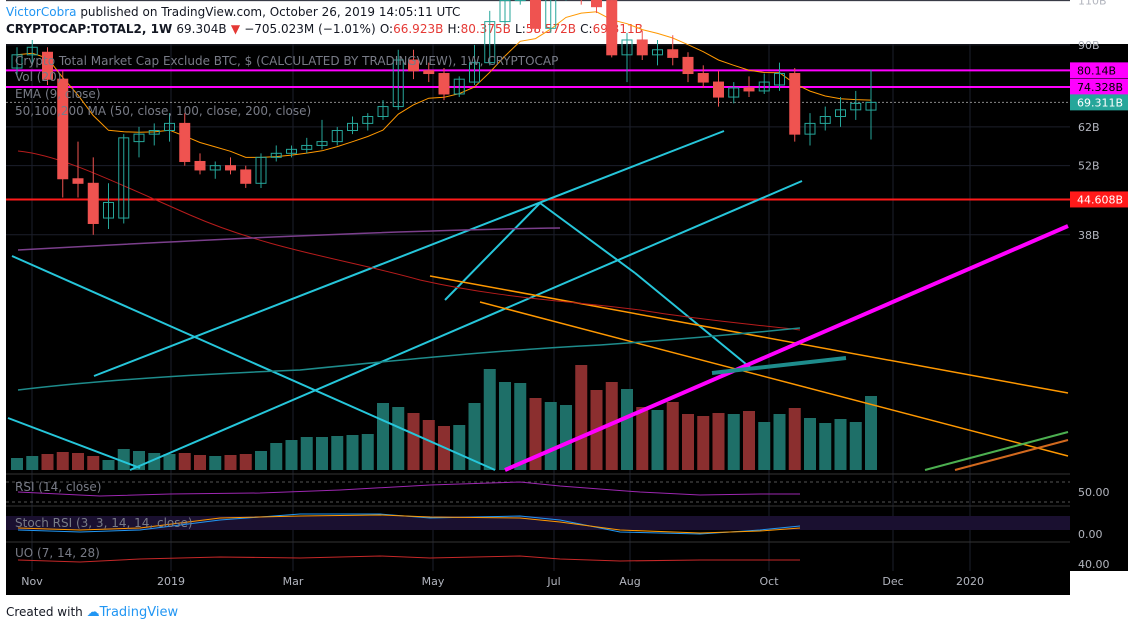  Describe the element at coordinates (1090, 534) in the screenshot. I see `stoch-tick: 0.00` at that location.